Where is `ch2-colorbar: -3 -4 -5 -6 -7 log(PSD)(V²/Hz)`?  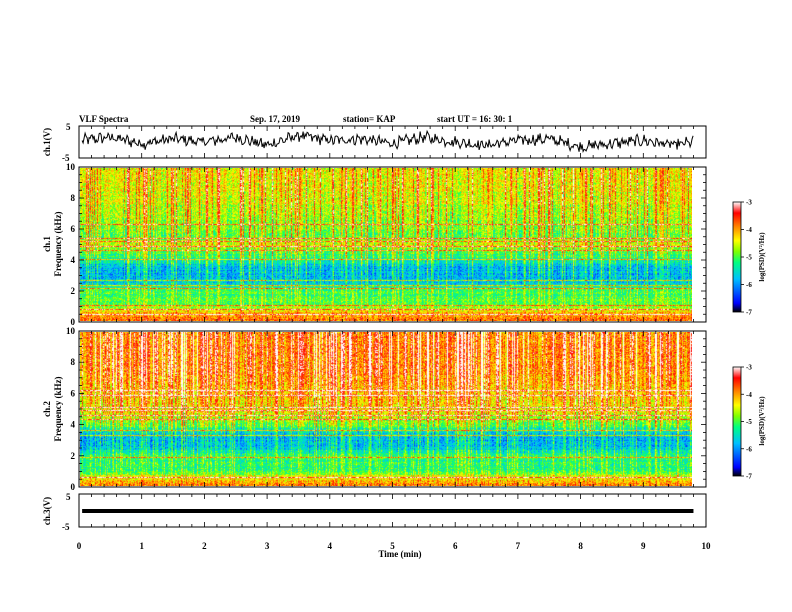 ch2-colorbar: -3 -4 -5 -6 -7 log(PSD)(V²/Hz) is located at coordinates (749, 422).